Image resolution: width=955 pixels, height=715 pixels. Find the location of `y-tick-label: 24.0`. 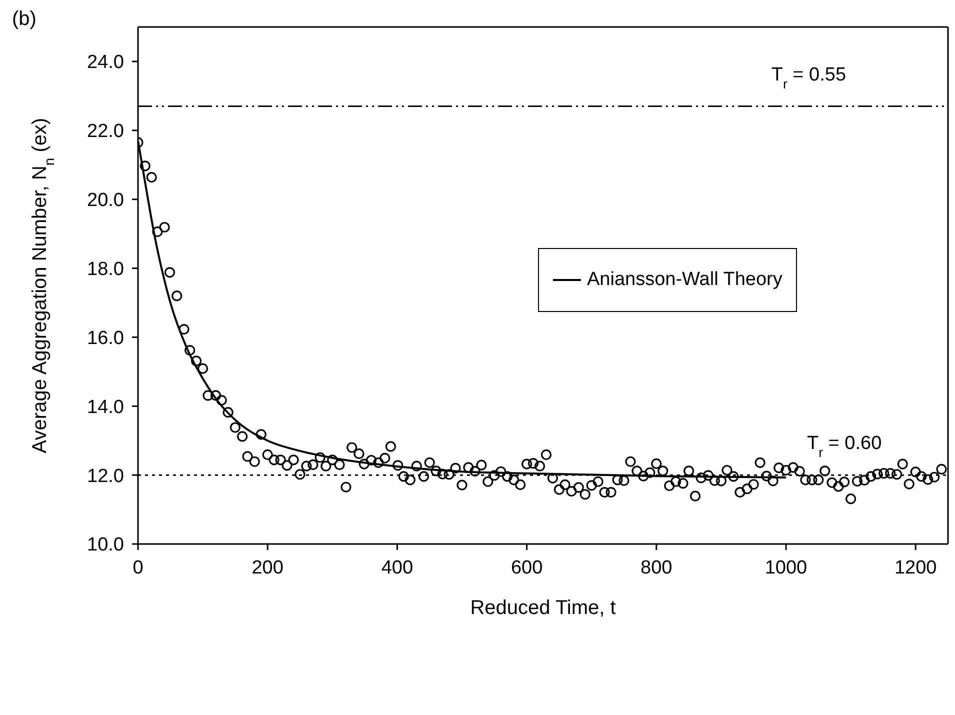

y-tick-label: 24.0 is located at coordinates (105, 63).